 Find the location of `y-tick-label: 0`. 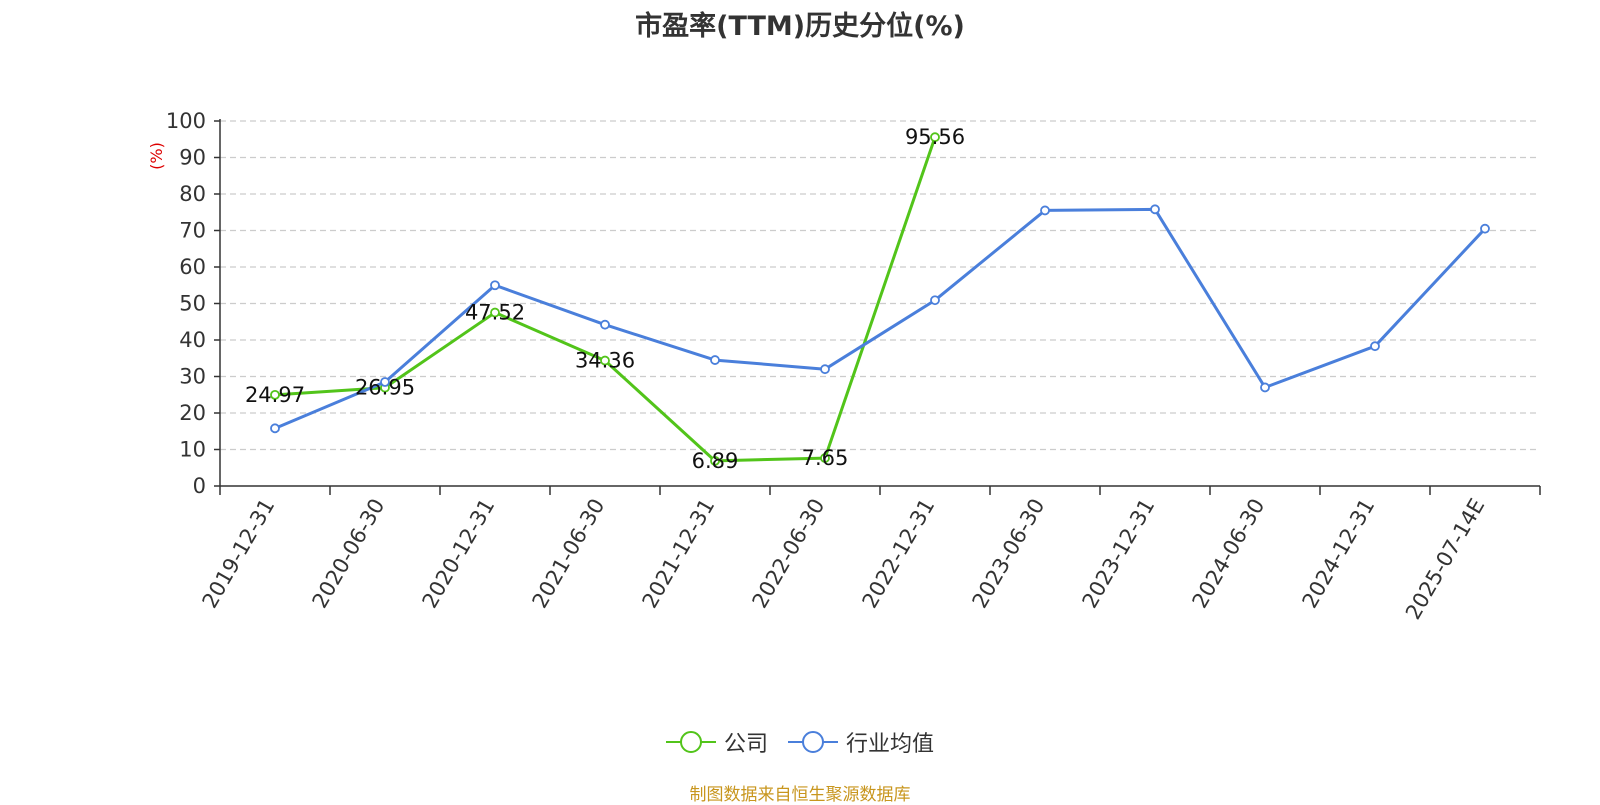

y-tick-label: 0 is located at coordinates (199, 486).